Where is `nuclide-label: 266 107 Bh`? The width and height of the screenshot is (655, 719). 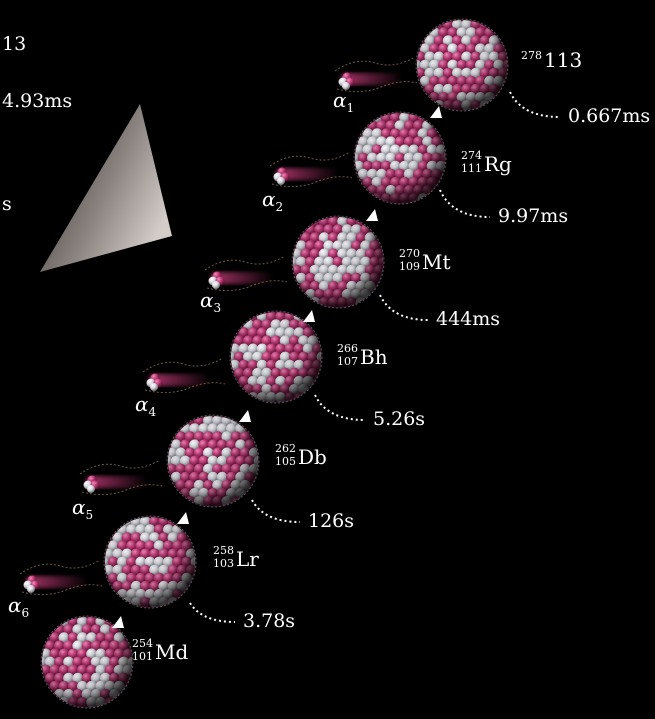 nuclide-label: 266 107 Bh is located at coordinates (362, 355).